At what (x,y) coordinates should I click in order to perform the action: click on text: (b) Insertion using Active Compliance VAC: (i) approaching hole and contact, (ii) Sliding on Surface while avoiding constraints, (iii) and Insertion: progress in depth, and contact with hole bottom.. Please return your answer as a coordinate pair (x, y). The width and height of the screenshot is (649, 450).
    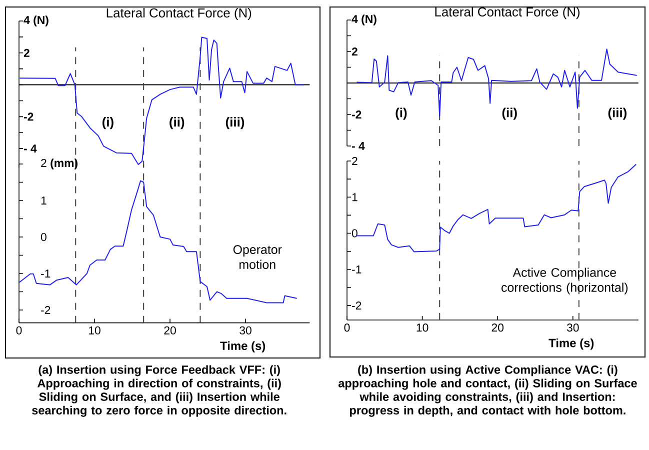
    Looking at the image, I should click on (487, 391).